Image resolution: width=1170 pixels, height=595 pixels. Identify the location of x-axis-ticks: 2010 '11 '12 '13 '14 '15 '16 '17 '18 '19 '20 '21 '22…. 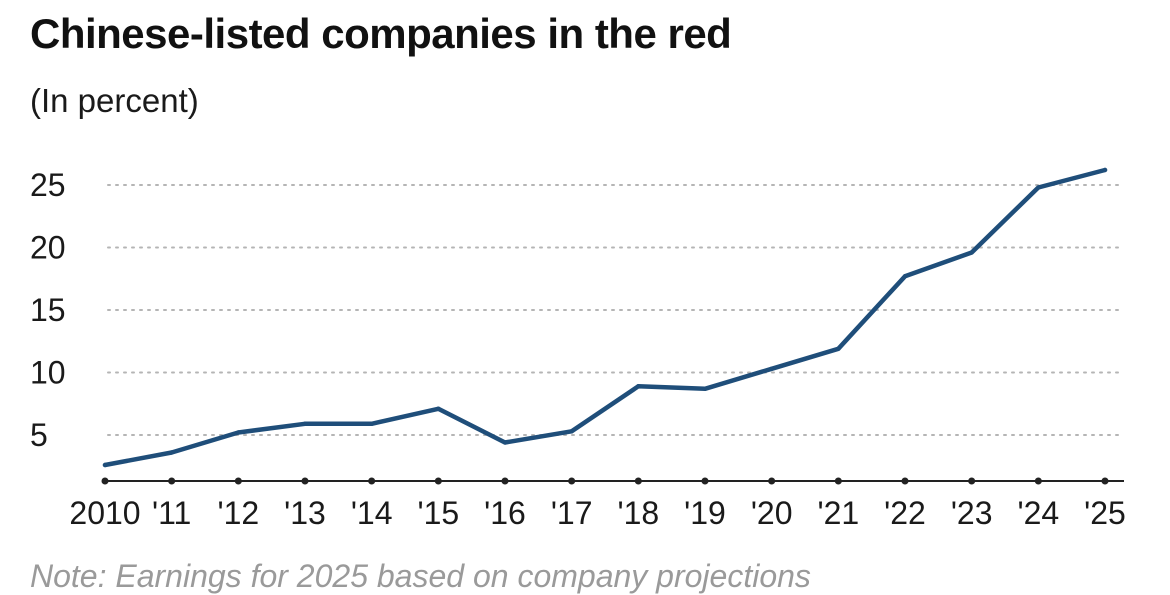
(597, 513).